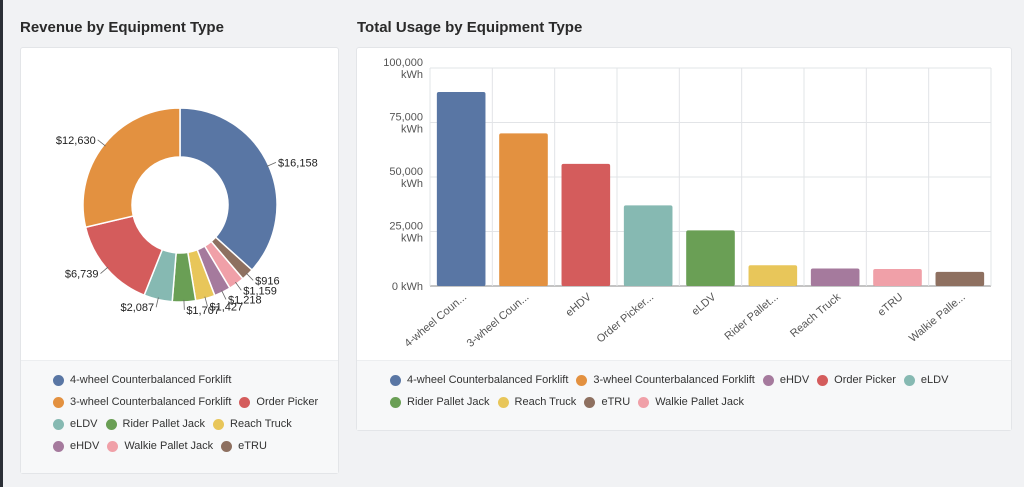 This screenshot has height=487, width=1024. Describe the element at coordinates (267, 281) in the screenshot. I see `donut-label-etru: $916` at that location.